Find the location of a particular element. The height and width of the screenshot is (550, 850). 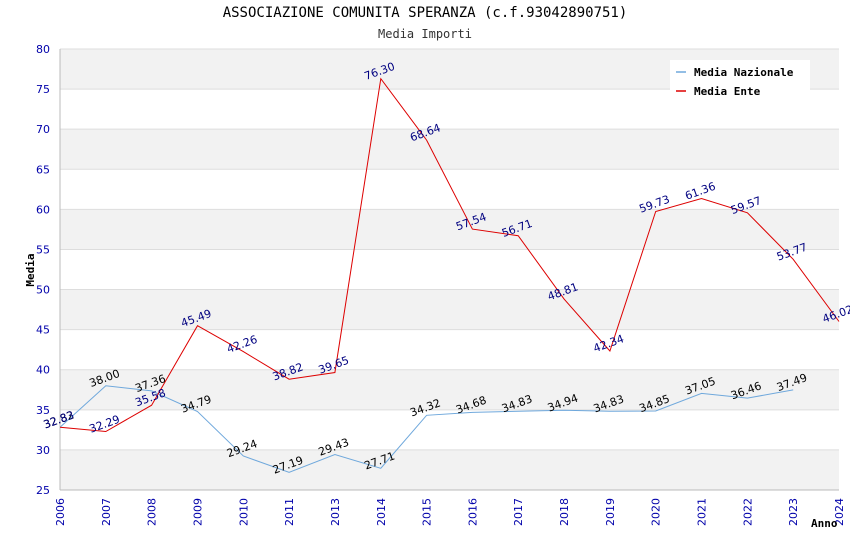

y-tick-label: 65 is located at coordinates (43, 169).